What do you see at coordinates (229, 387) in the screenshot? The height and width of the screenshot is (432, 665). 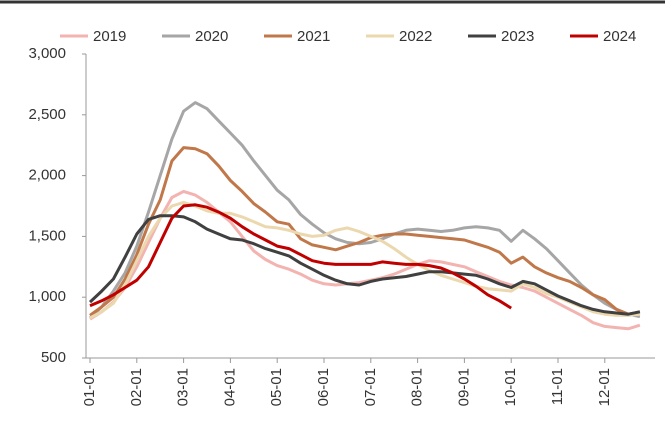 I see `x-tick-label: 04-01` at bounding box center [229, 387].